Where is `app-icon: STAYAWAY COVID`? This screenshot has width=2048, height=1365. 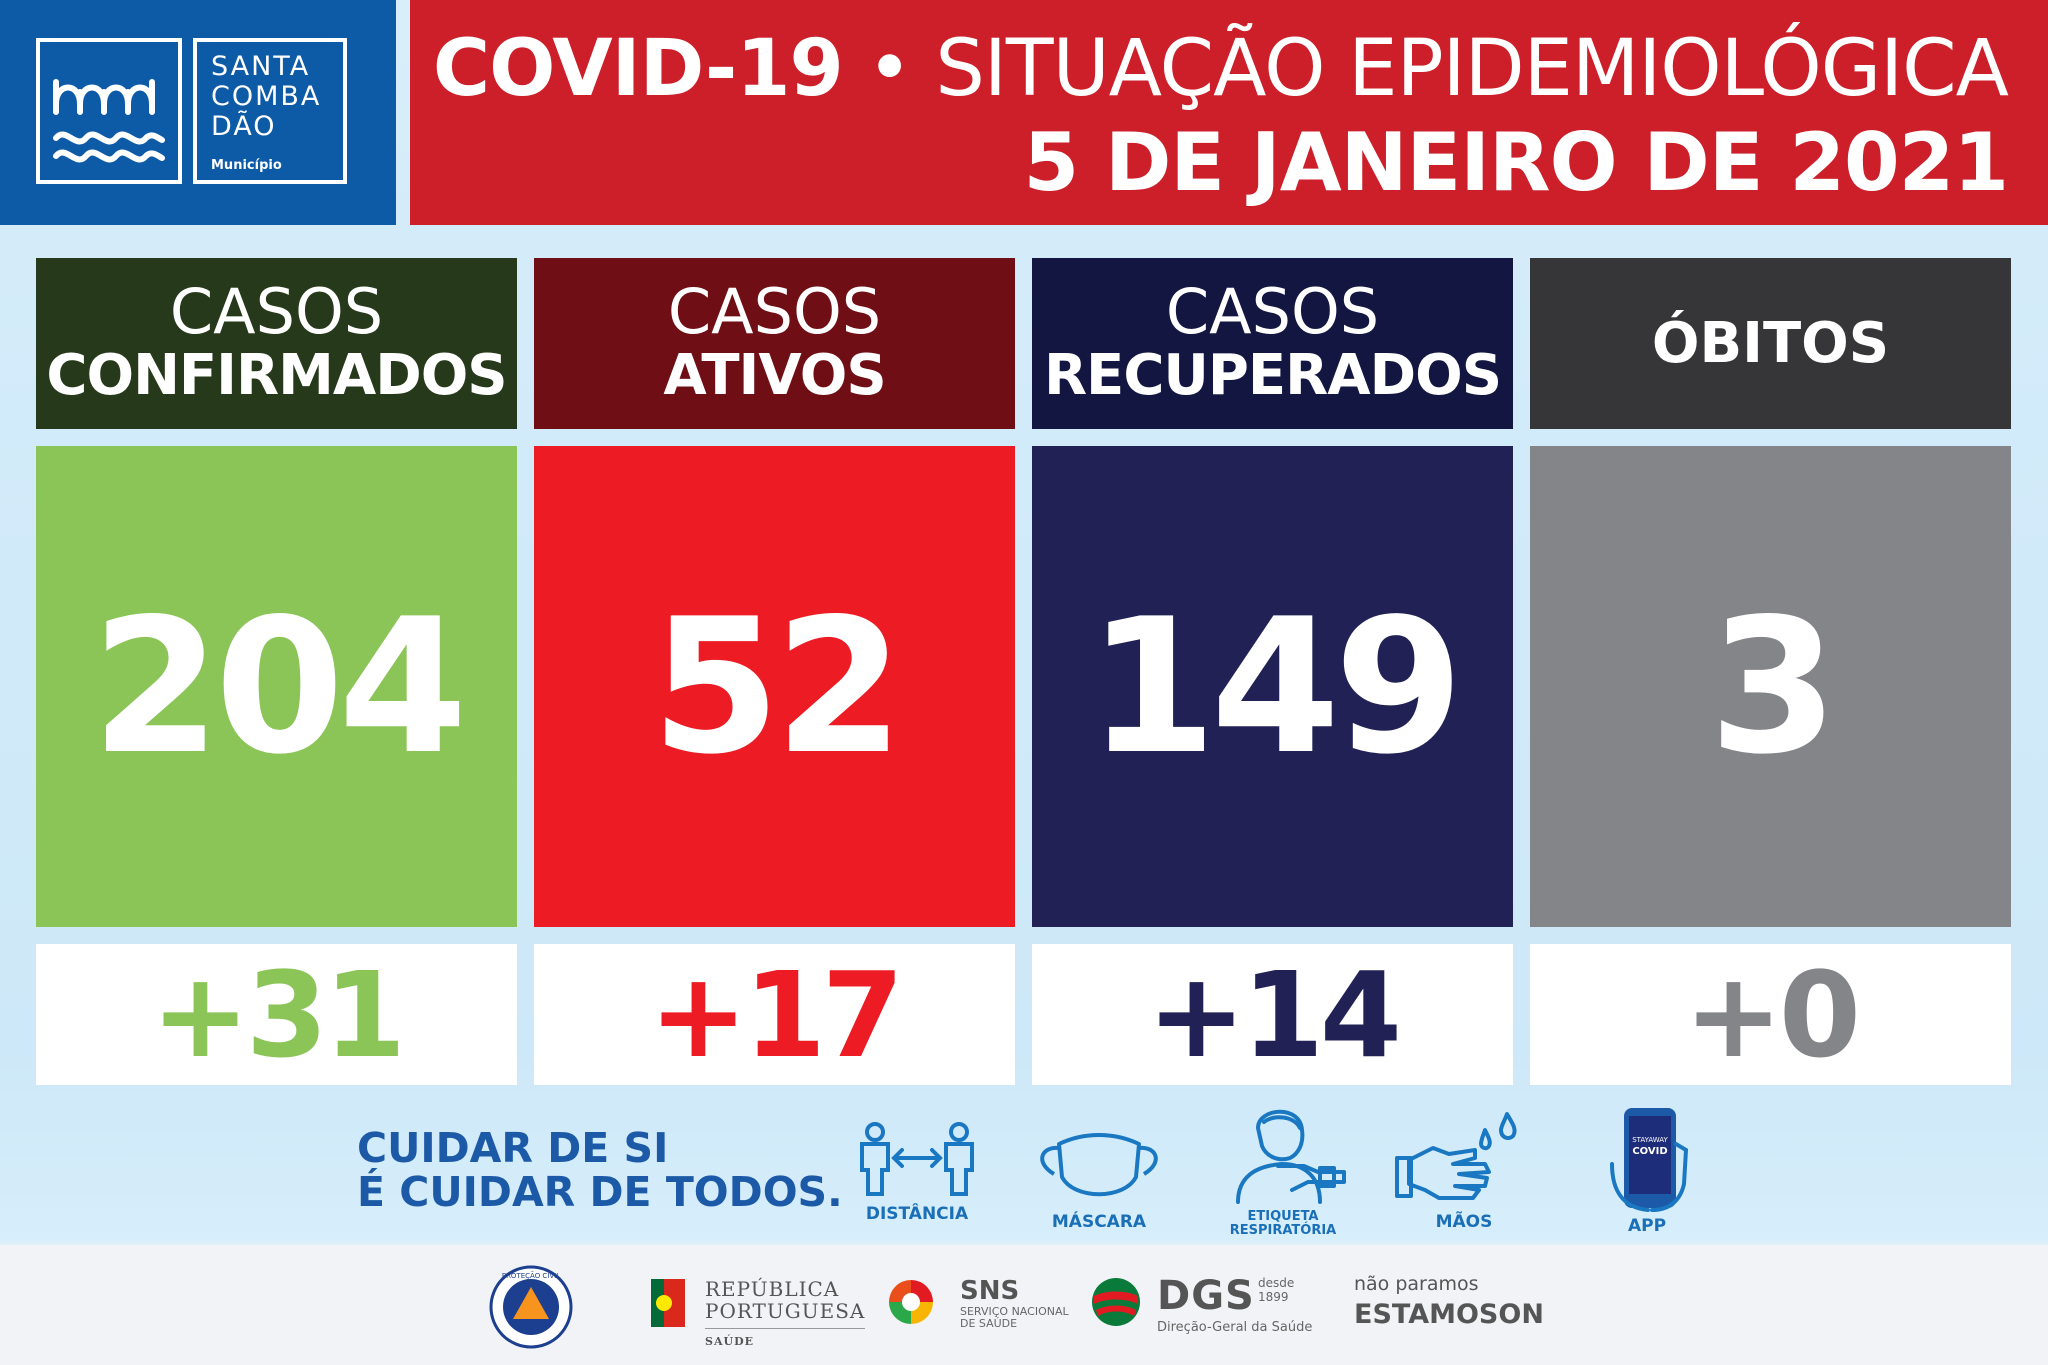 app-icon: STAYAWAY COVID is located at coordinates (1649, 1160).